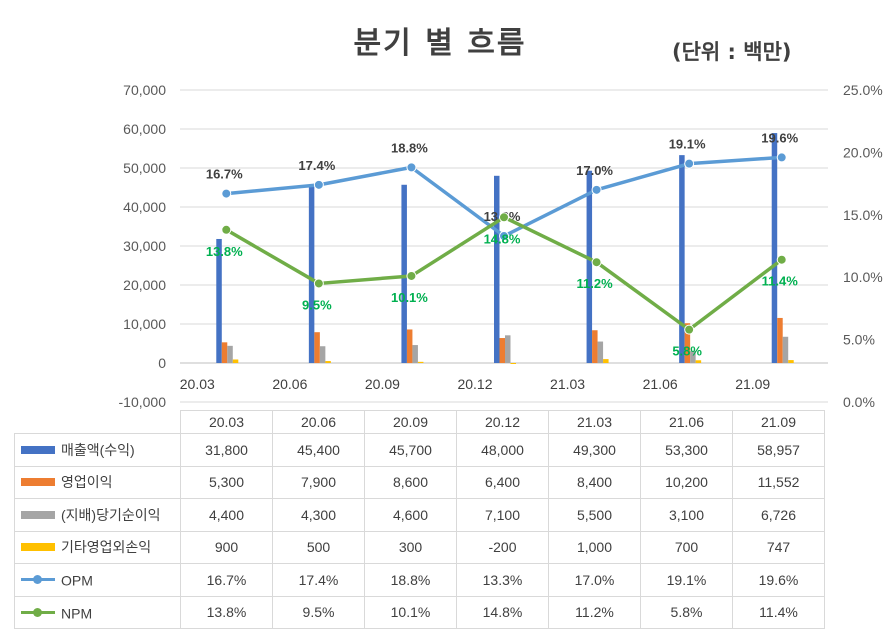 The width and height of the screenshot is (886, 643). What do you see at coordinates (594, 515) in the screenshot?
I see `table-cell: 5,500` at bounding box center [594, 515].